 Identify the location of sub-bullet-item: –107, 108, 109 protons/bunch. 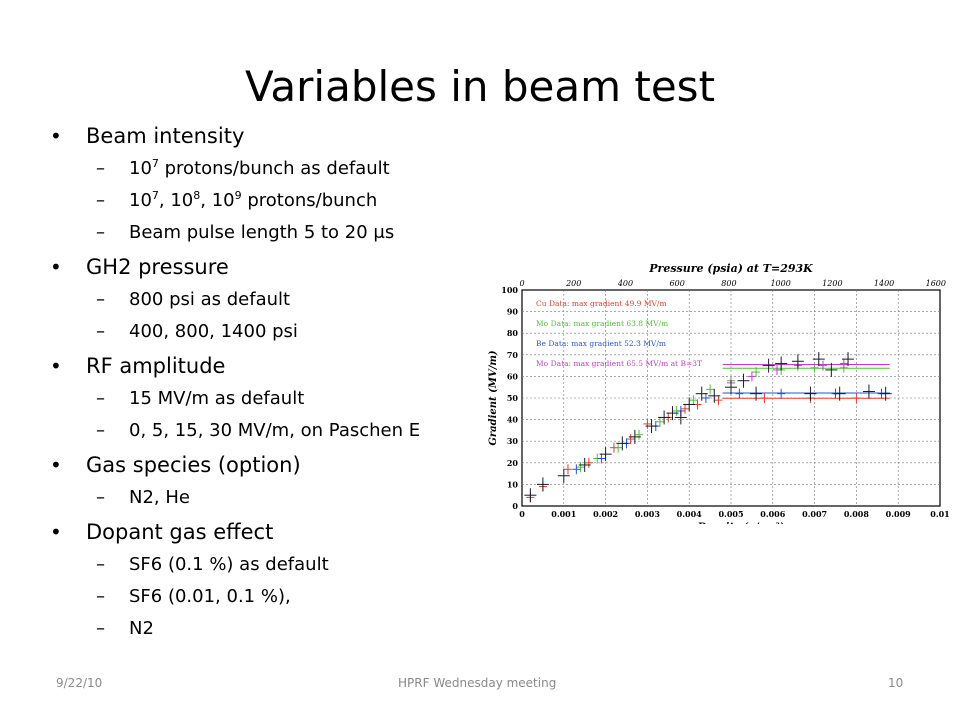
(268, 201).